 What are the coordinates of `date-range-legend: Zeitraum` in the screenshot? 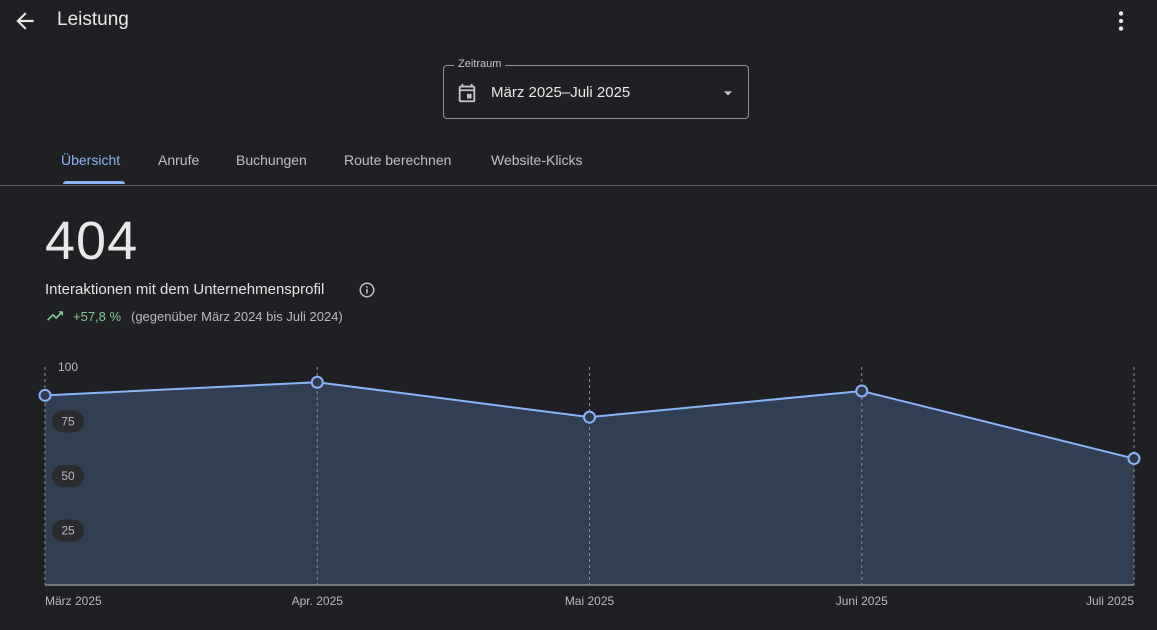 It's located at (480, 64).